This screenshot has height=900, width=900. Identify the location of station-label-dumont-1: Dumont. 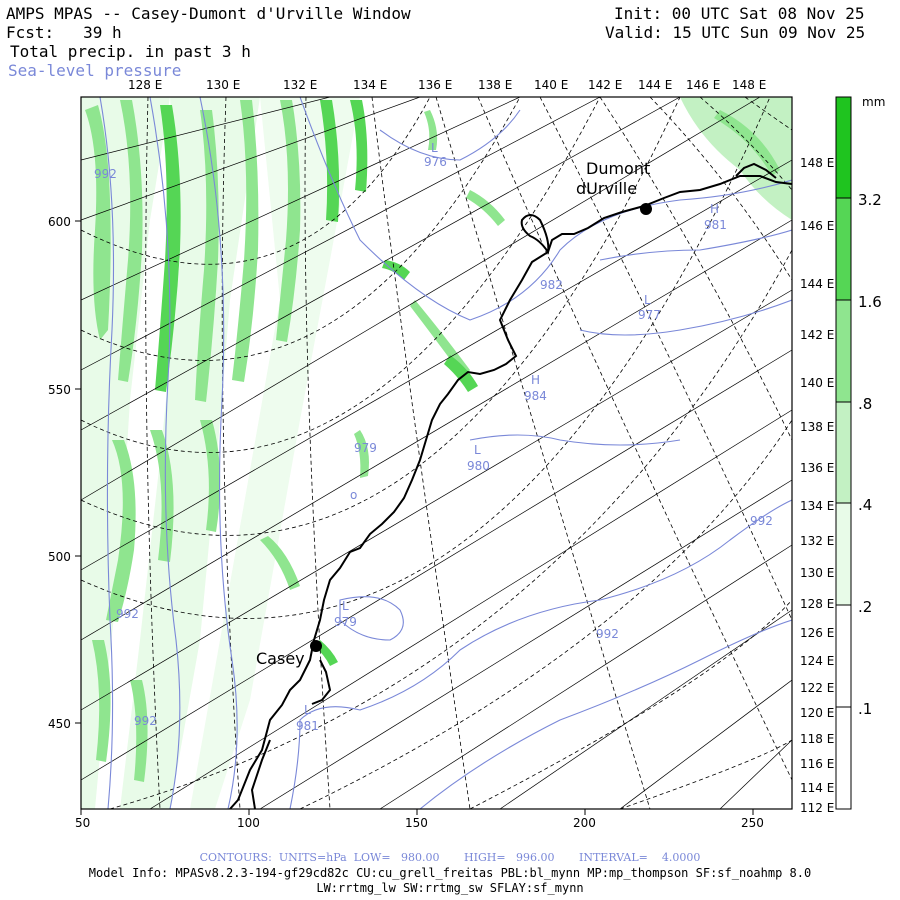
(618, 168).